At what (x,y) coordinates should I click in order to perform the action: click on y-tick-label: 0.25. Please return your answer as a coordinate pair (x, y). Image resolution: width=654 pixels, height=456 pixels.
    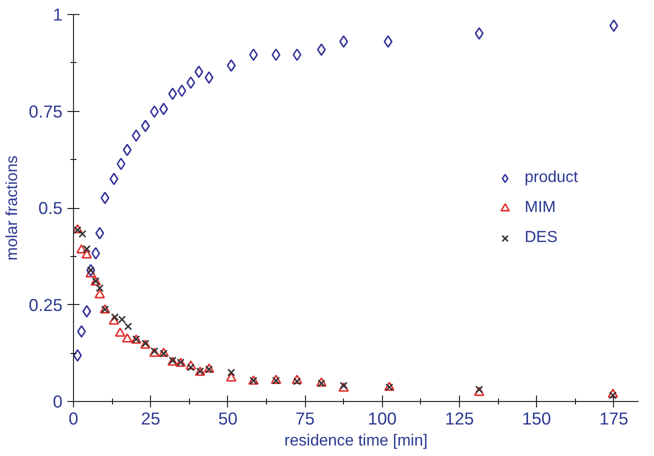
    Looking at the image, I should click on (45, 304).